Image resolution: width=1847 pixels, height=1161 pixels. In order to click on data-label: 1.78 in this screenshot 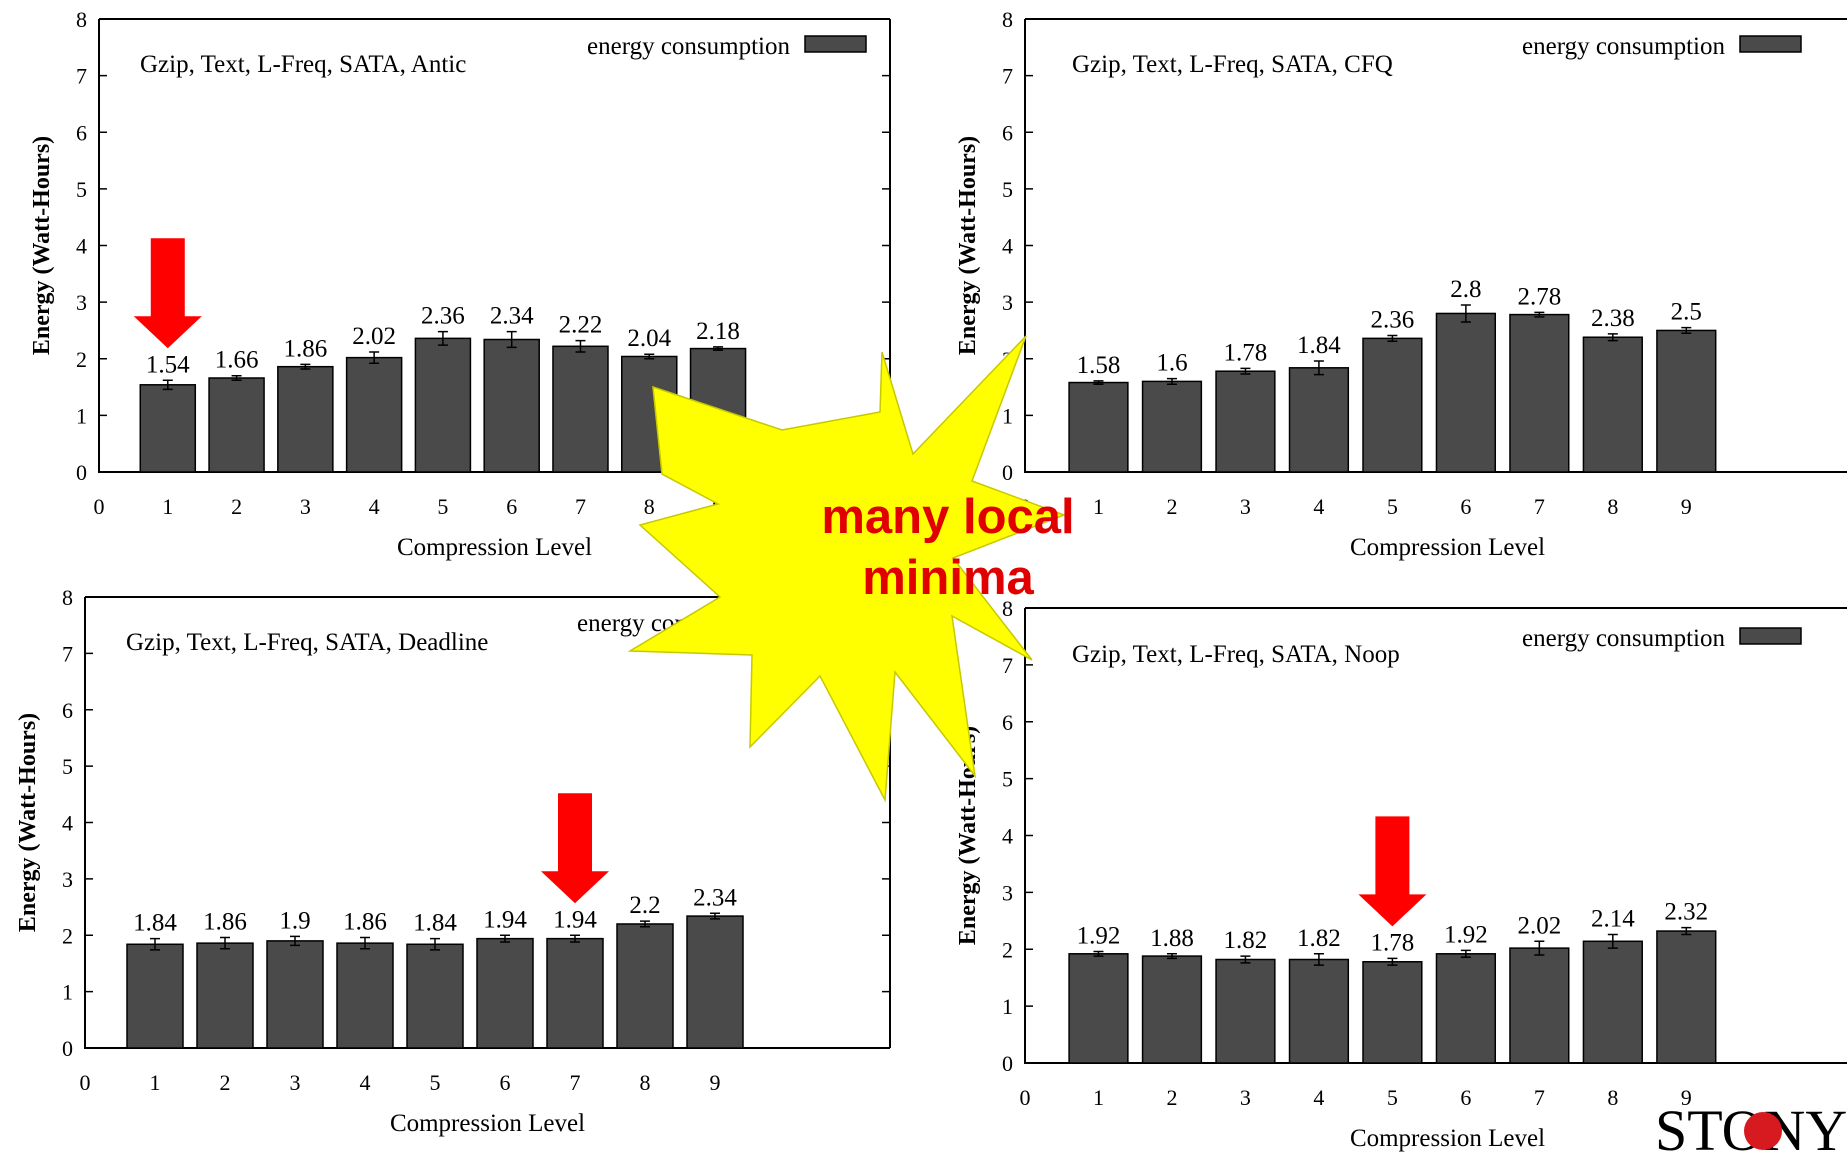, I will do `click(1246, 352)`.